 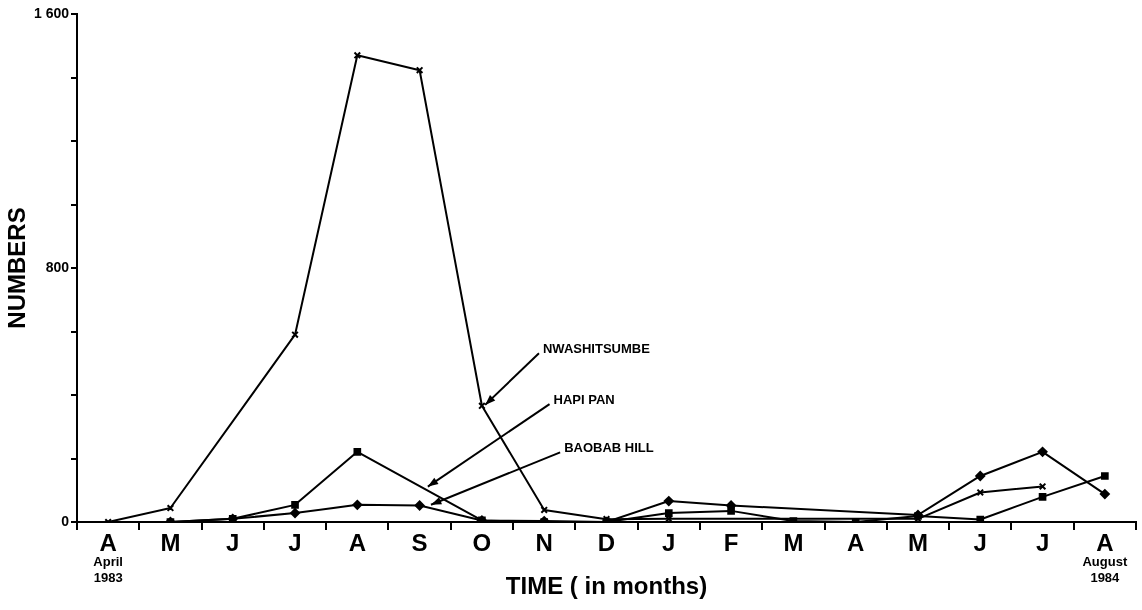 I want to click on text: NWASHITSUMBE, so click(x=596, y=348).